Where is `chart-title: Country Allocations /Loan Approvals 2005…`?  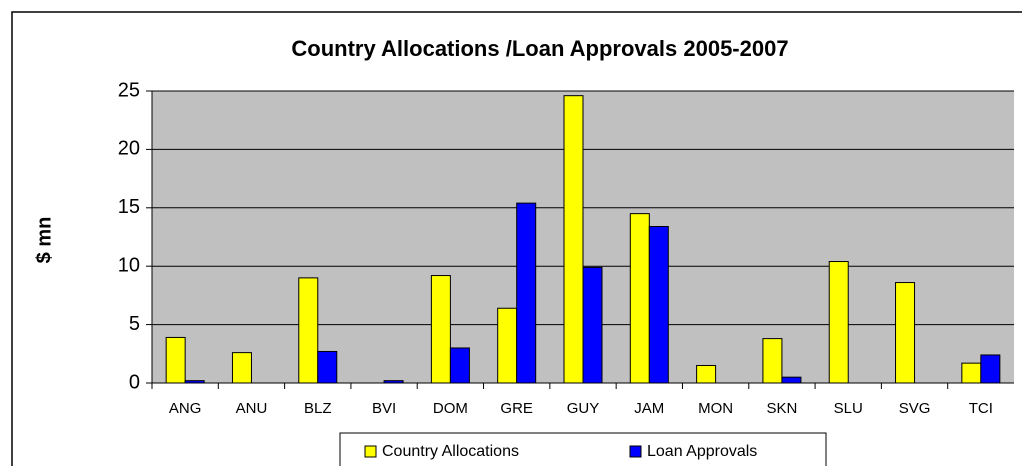
chart-title: Country Allocations /Loan Approvals 2005… is located at coordinates (539, 48).